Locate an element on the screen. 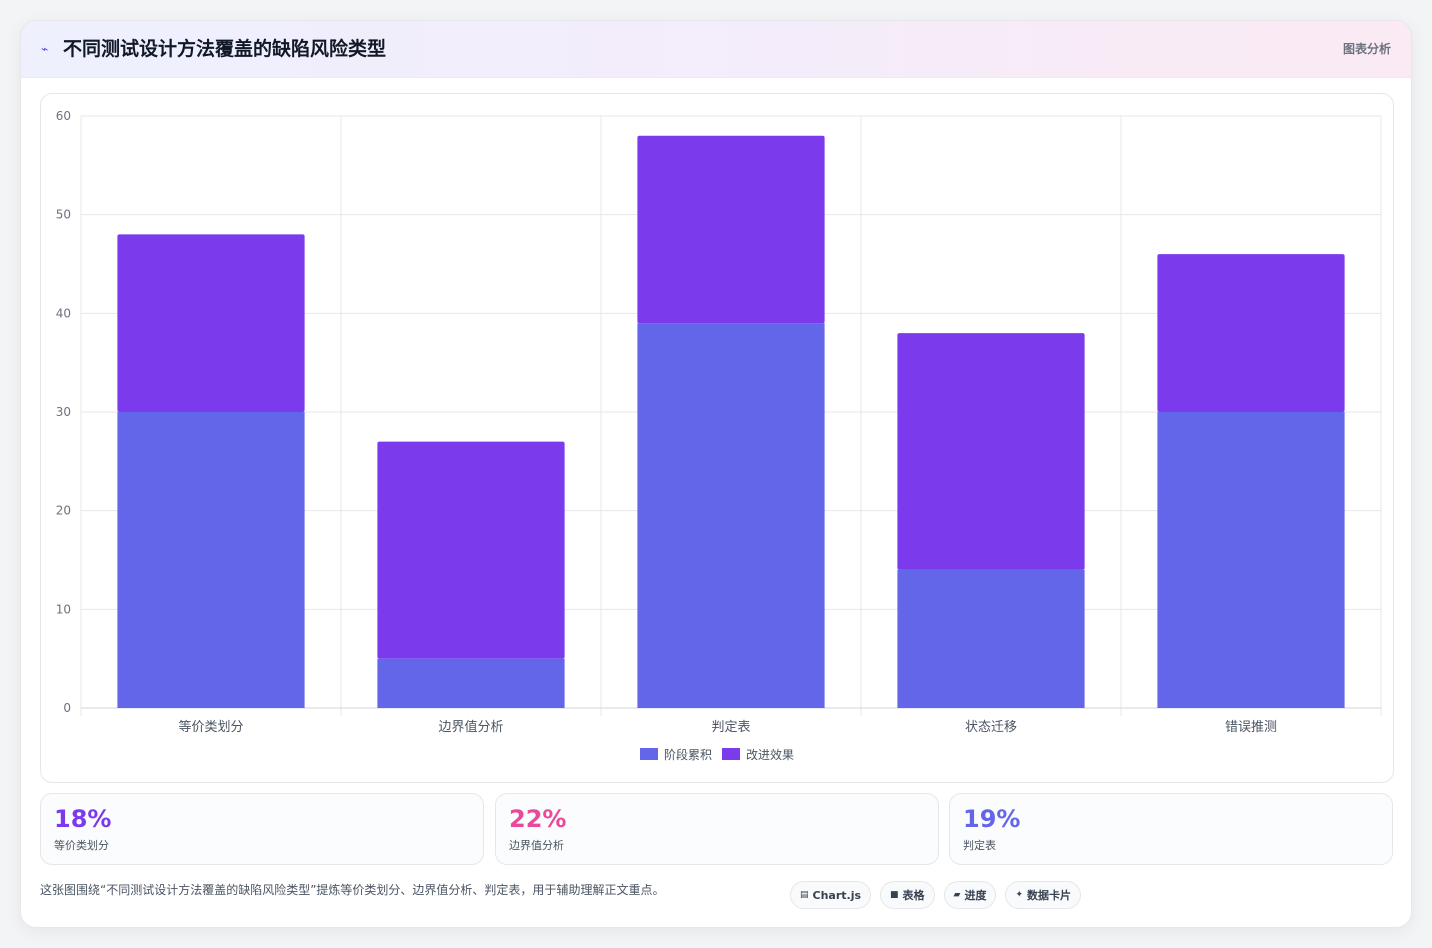 The image size is (1432, 948). header-badge: 图表分析 is located at coordinates (1366, 49).